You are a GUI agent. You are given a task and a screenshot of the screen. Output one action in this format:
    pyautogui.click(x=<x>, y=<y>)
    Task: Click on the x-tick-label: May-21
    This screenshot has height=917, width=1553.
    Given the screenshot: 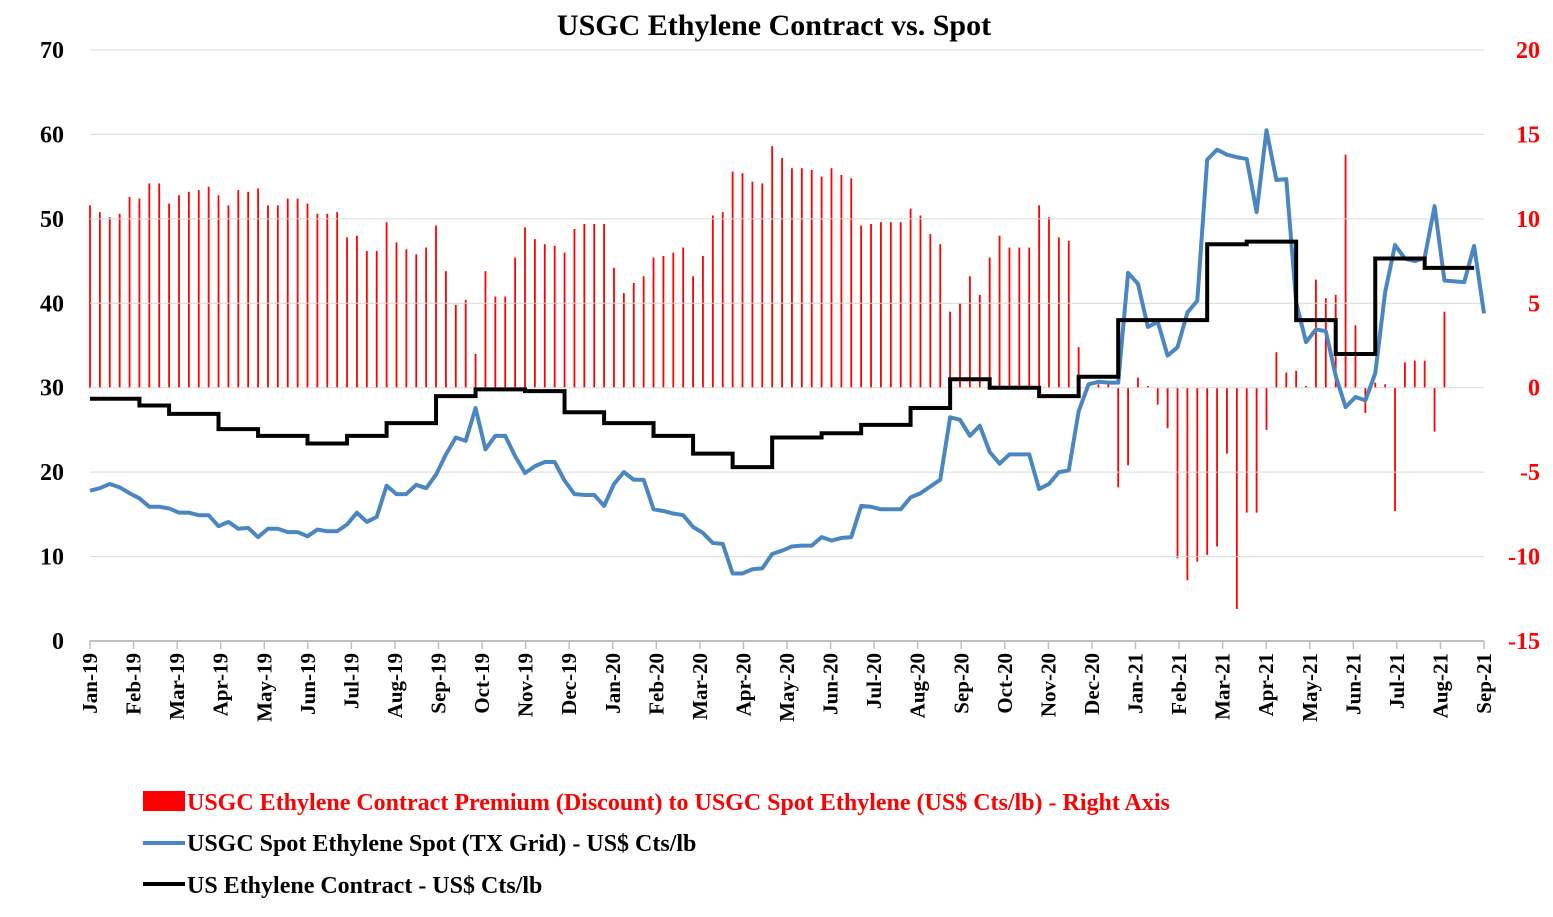 What is the action you would take?
    pyautogui.click(x=1310, y=687)
    